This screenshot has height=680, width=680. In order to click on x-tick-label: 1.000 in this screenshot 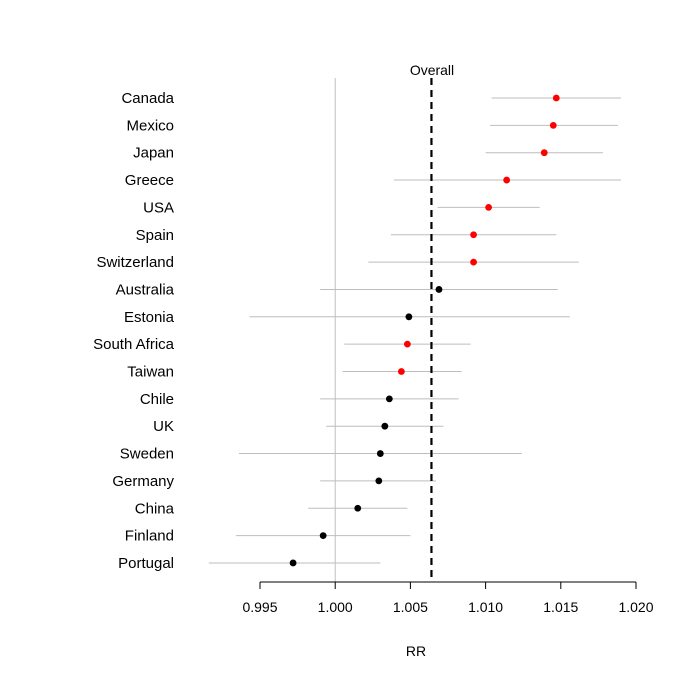, I will do `click(335, 607)`.